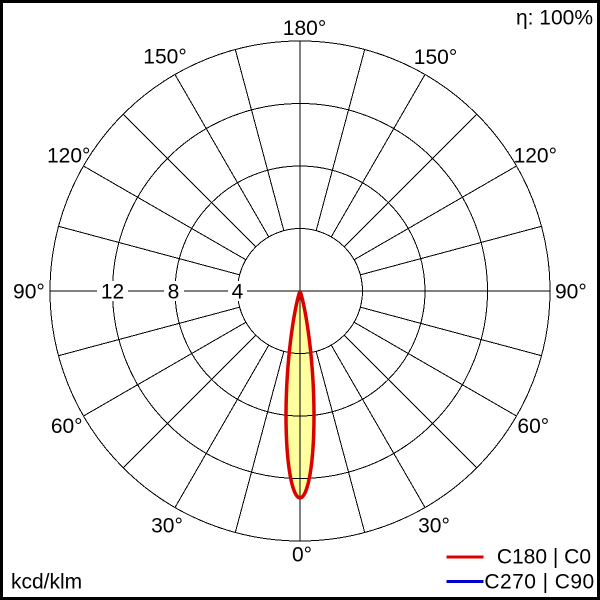 Image resolution: width=600 pixels, height=600 pixels. I want to click on svg-text: 12, so click(112, 292).